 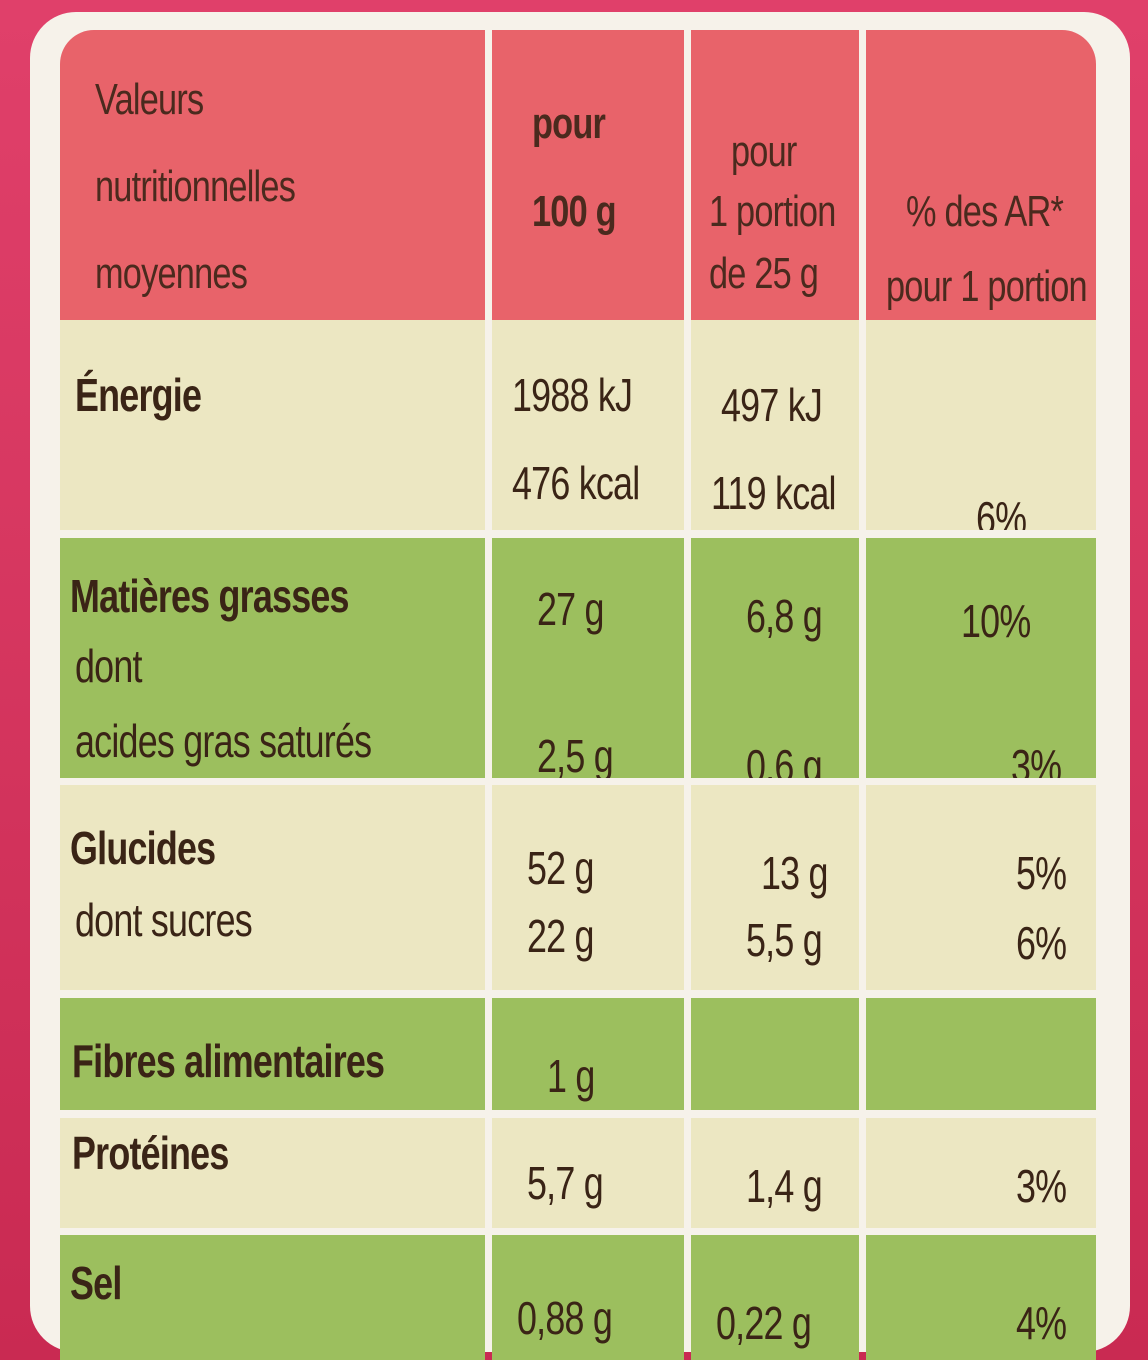 I want to click on header-per100-line1: pour, so click(x=569, y=123).